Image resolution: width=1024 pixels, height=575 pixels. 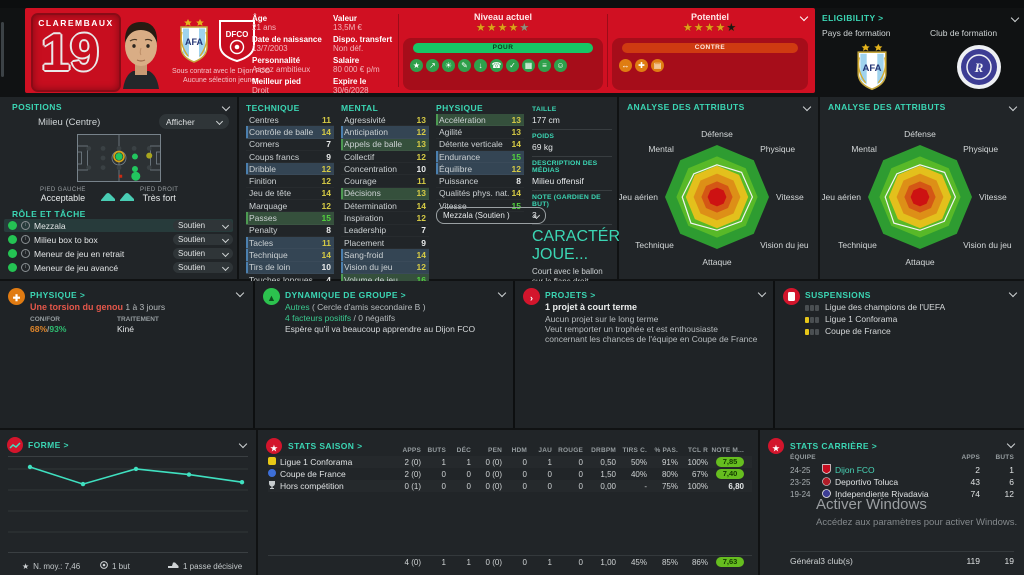 What do you see at coordinates (58, 295) in the screenshot?
I see `physical-title: PHYSIQUE >` at bounding box center [58, 295].